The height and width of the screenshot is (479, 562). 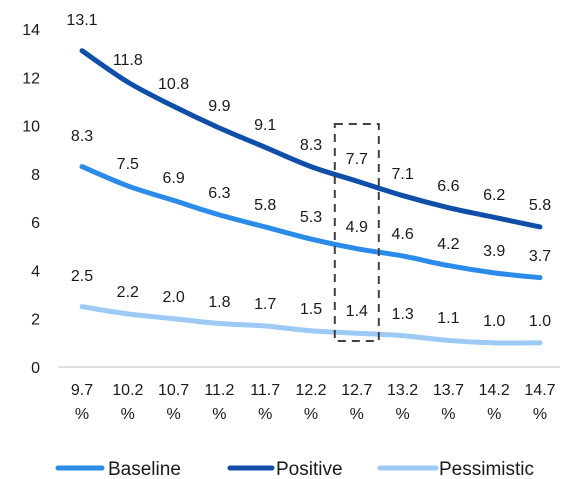 I want to click on x-tick-label: 11.7%, so click(x=265, y=402).